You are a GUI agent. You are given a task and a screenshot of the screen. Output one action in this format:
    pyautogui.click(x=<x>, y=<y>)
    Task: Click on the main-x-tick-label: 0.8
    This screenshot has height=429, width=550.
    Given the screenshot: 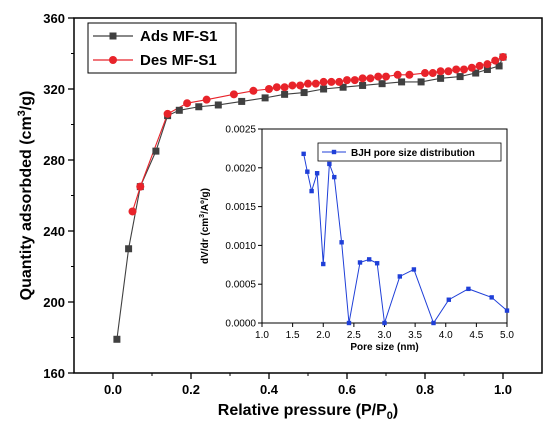 What is the action you would take?
    pyautogui.click(x=425, y=389)
    